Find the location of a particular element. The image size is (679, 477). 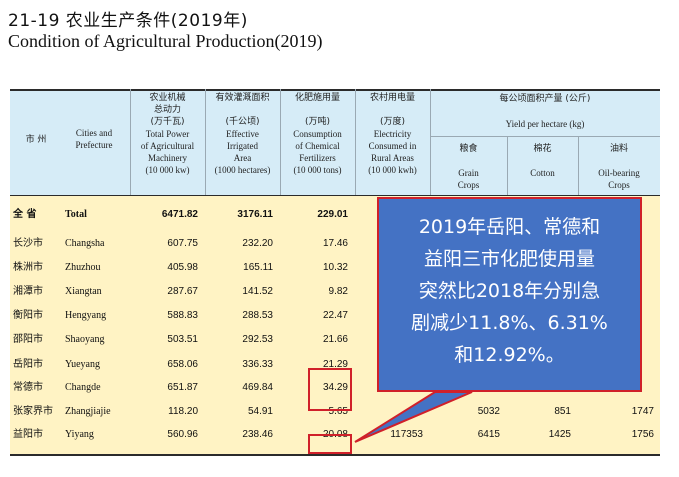

cell-mach: 287.67 is located at coordinates (182, 291).